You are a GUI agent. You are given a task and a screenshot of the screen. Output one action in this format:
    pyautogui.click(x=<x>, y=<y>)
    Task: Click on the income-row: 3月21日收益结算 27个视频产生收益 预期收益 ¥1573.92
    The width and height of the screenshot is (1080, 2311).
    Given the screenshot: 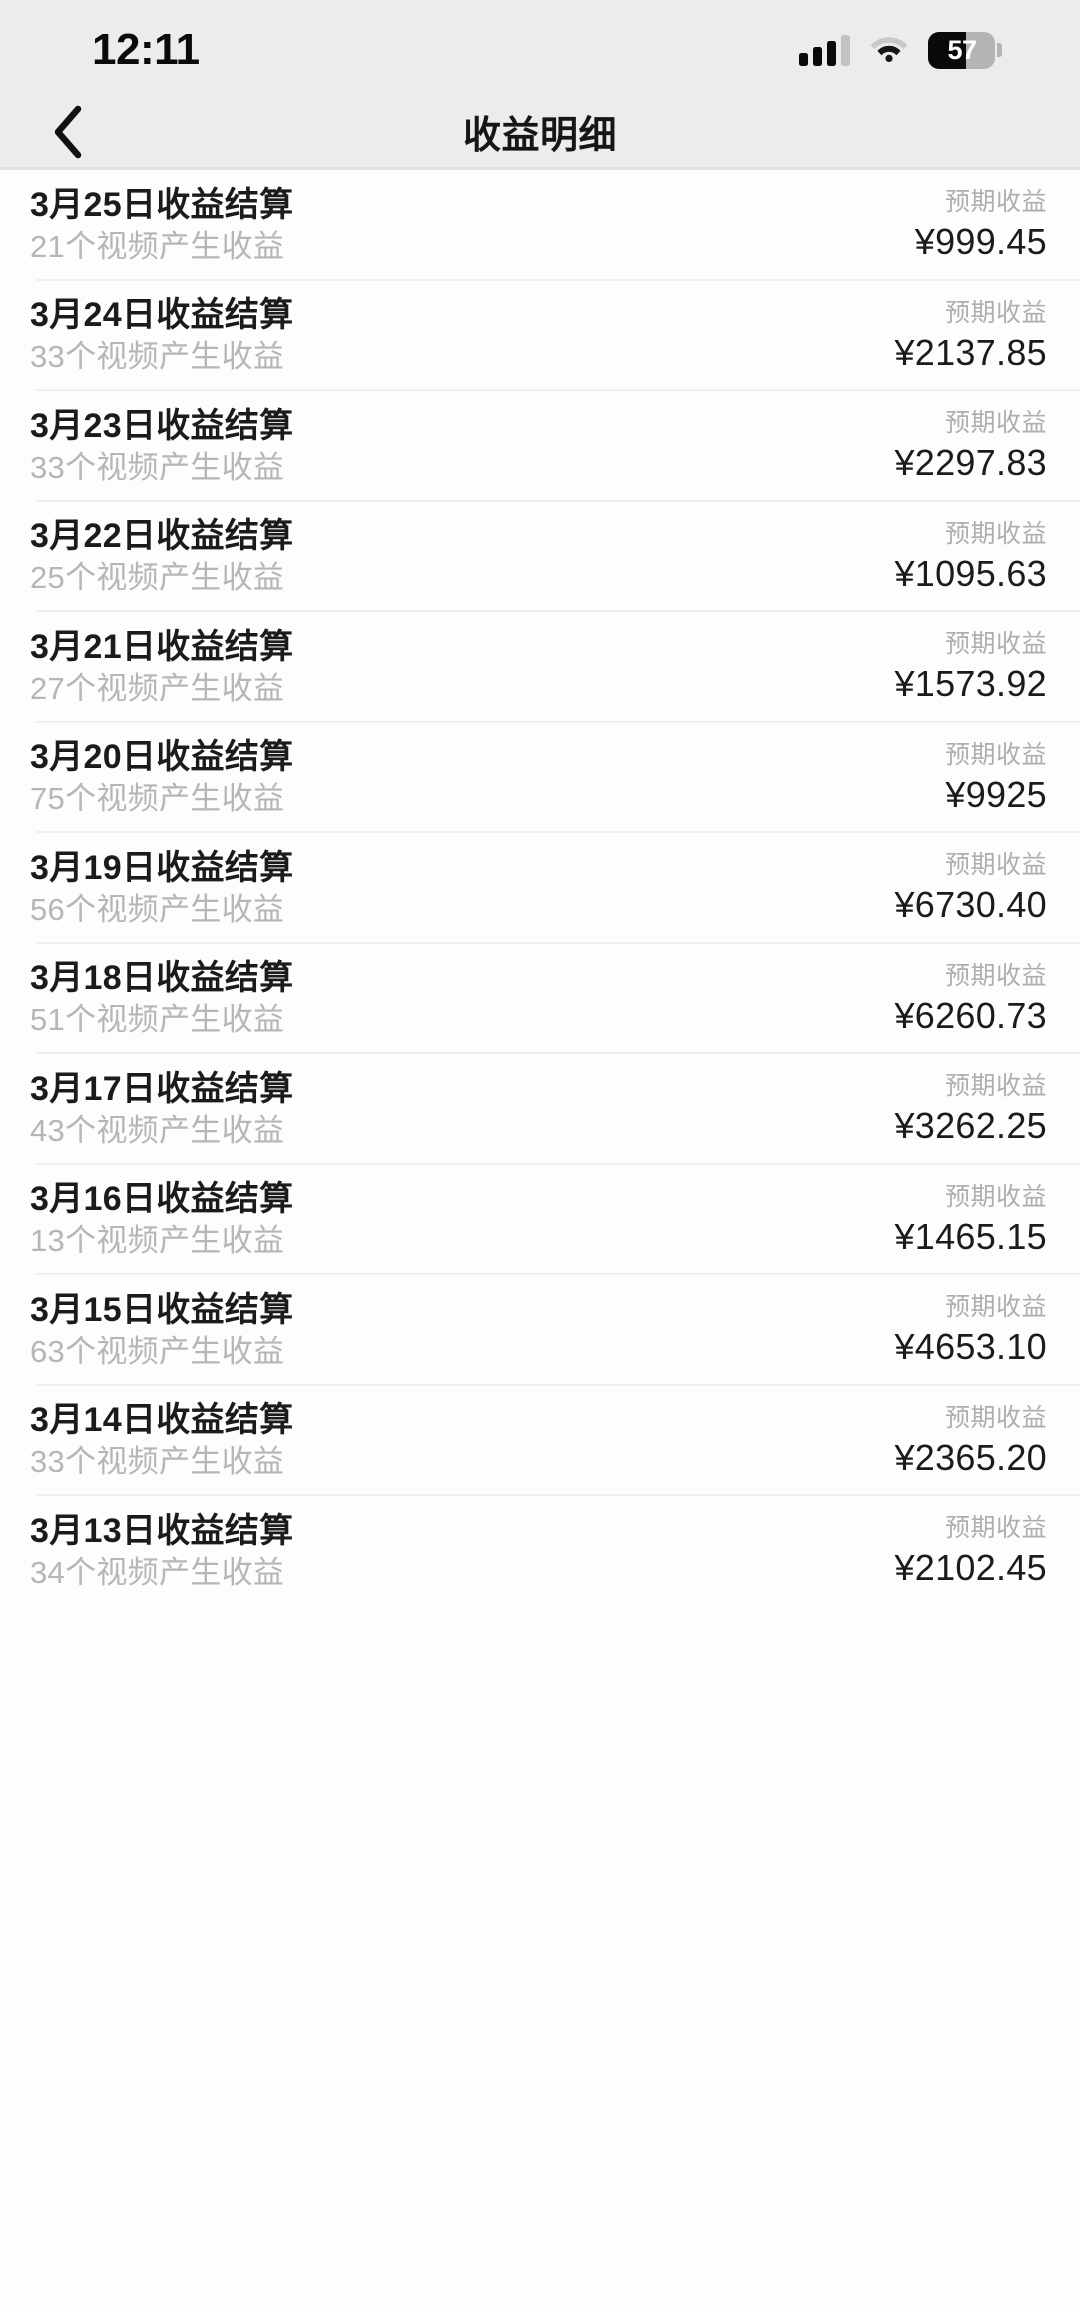 What is the action you would take?
    pyautogui.click(x=540, y=667)
    